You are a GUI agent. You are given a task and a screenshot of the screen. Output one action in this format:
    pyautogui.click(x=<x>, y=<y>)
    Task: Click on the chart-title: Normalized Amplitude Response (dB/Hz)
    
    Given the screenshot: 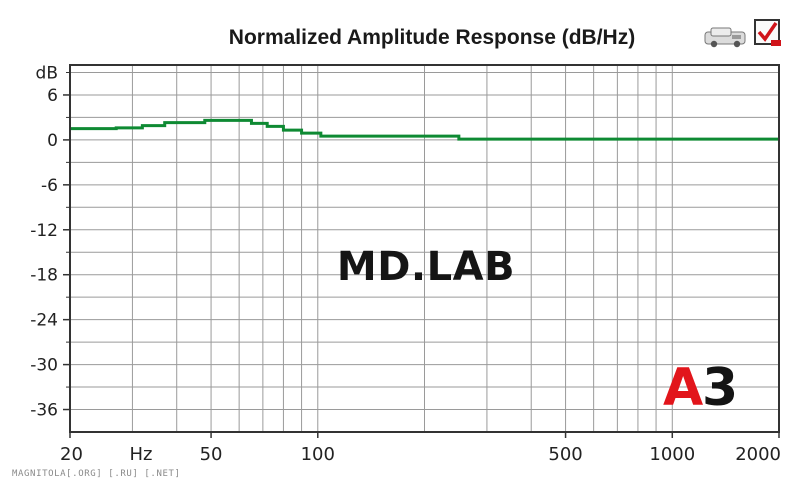 What is the action you would take?
    pyautogui.click(x=432, y=37)
    